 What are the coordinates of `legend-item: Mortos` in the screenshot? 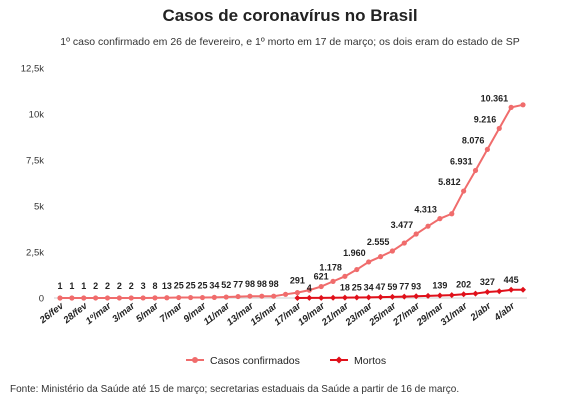 It's located at (358, 361).